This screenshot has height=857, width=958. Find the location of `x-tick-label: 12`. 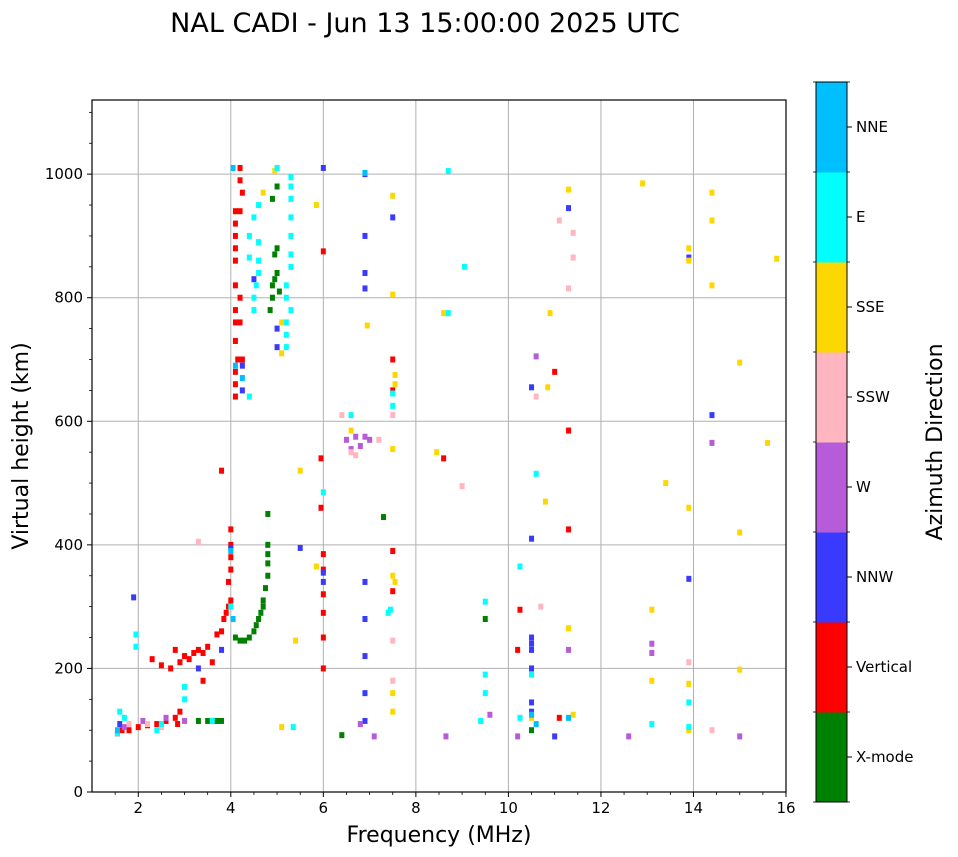

x-tick-label: 12 is located at coordinates (600, 808).